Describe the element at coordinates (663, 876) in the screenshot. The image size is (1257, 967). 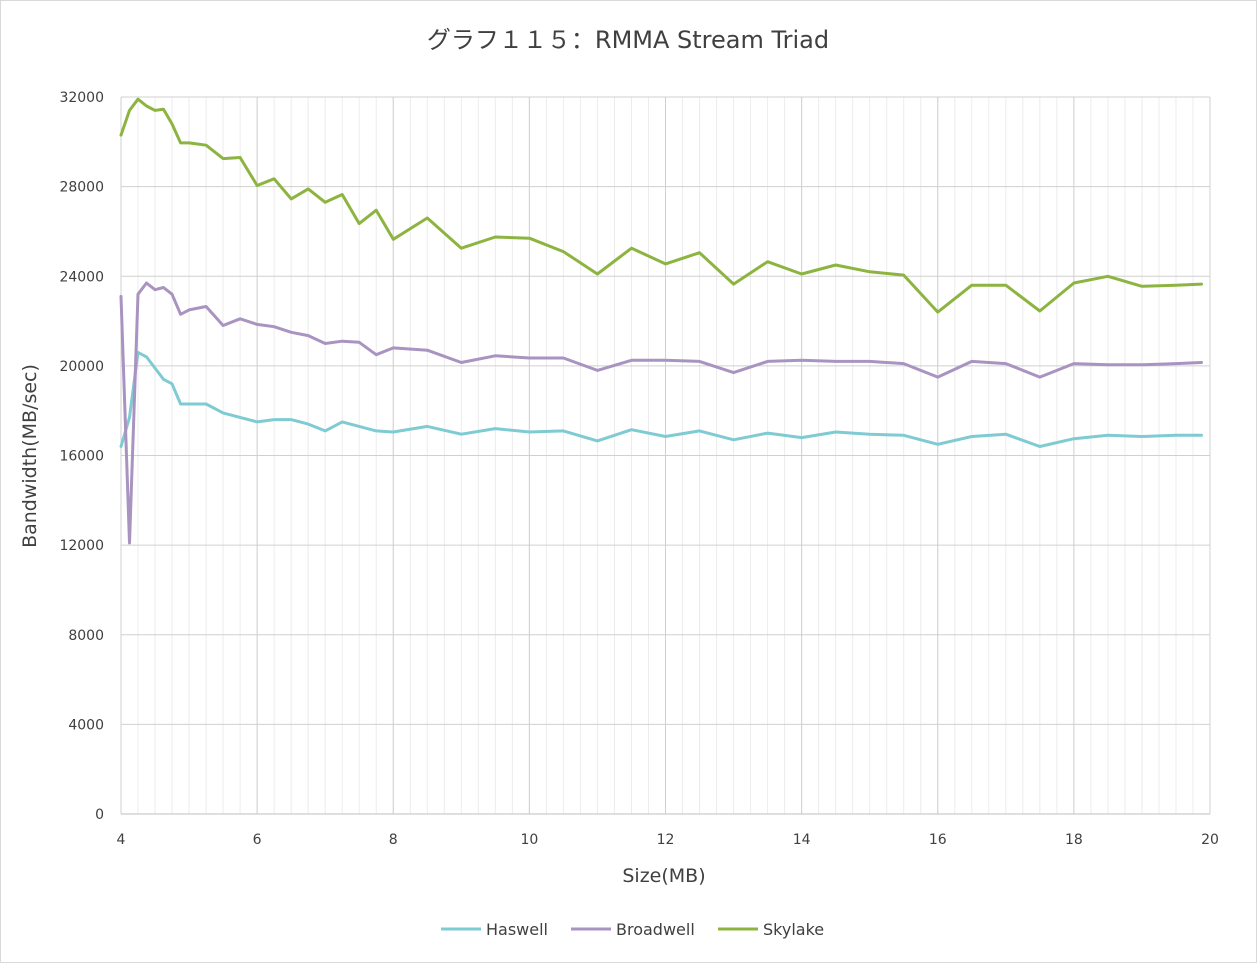
I see `x-axis-title: Size(MB)` at that location.